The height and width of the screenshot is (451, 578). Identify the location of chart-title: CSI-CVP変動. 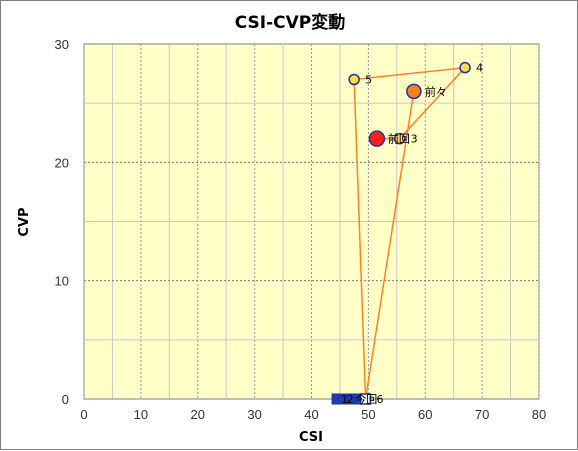
(290, 22).